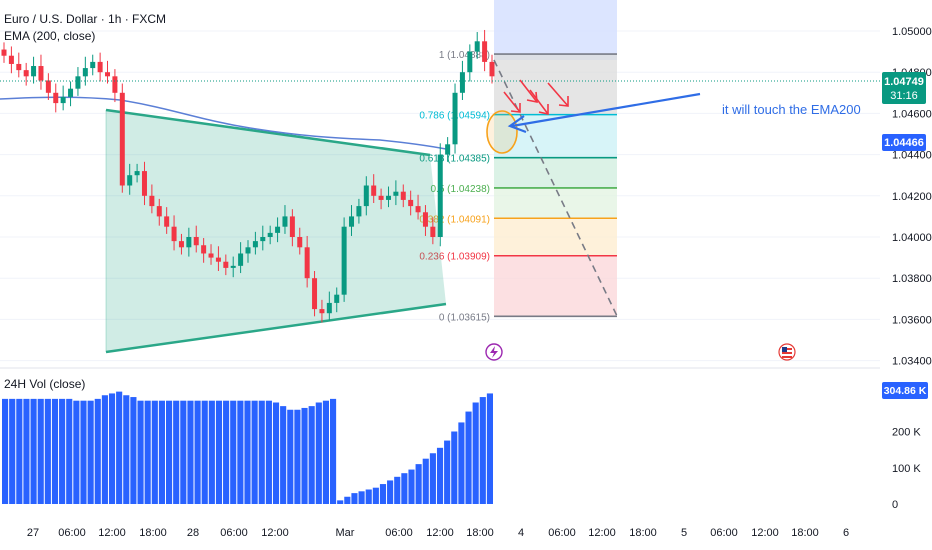 This screenshot has height=550, width=932. I want to click on volume-series, so click(247, 447).